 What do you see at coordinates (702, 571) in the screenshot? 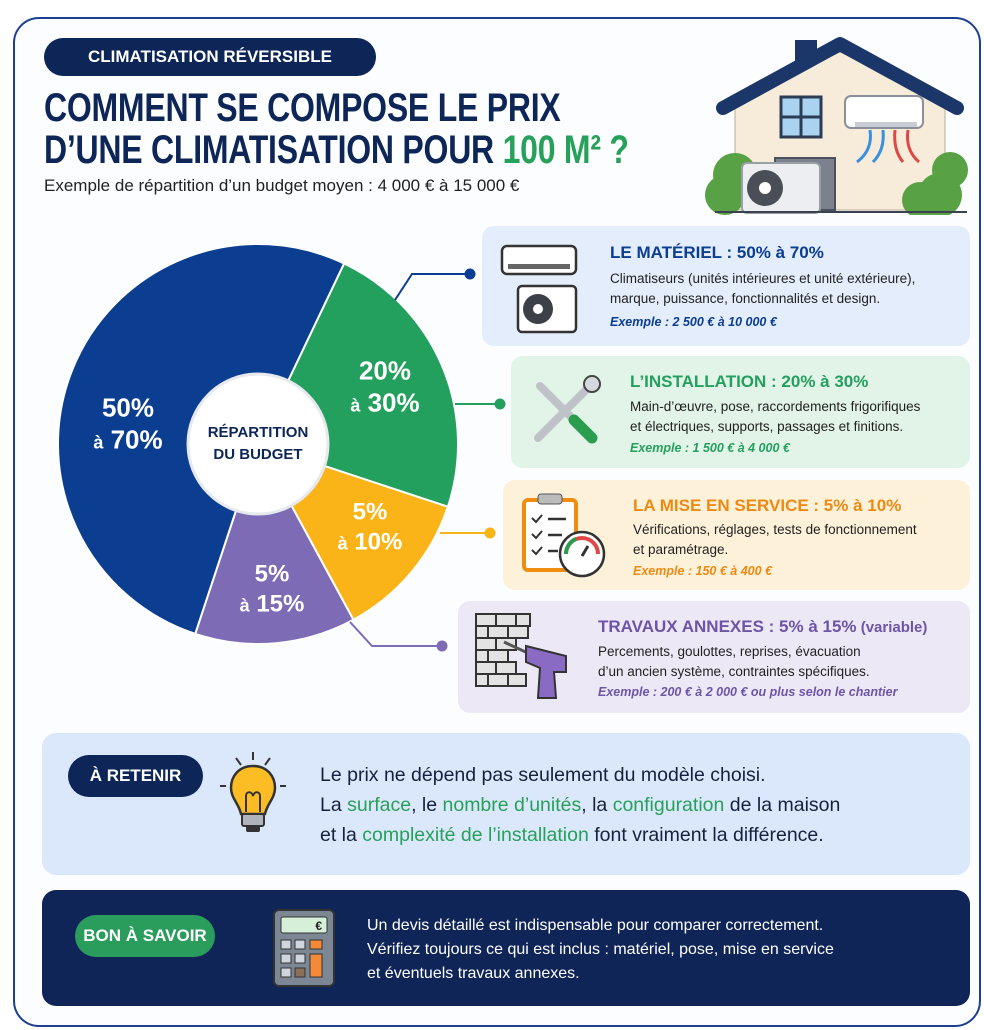
I see `card-example: Exemple : 150 € à 400 €` at bounding box center [702, 571].